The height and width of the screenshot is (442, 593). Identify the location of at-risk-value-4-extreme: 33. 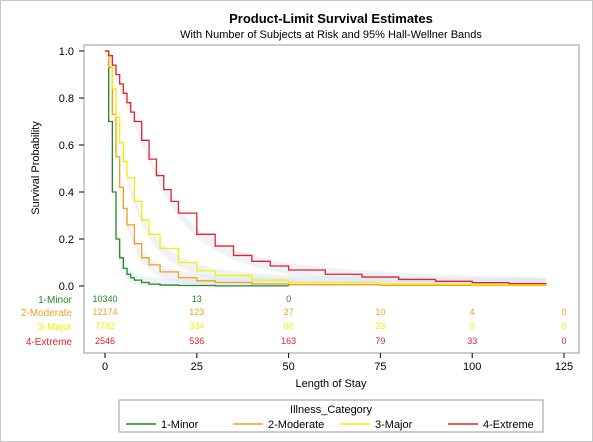
(472, 341).